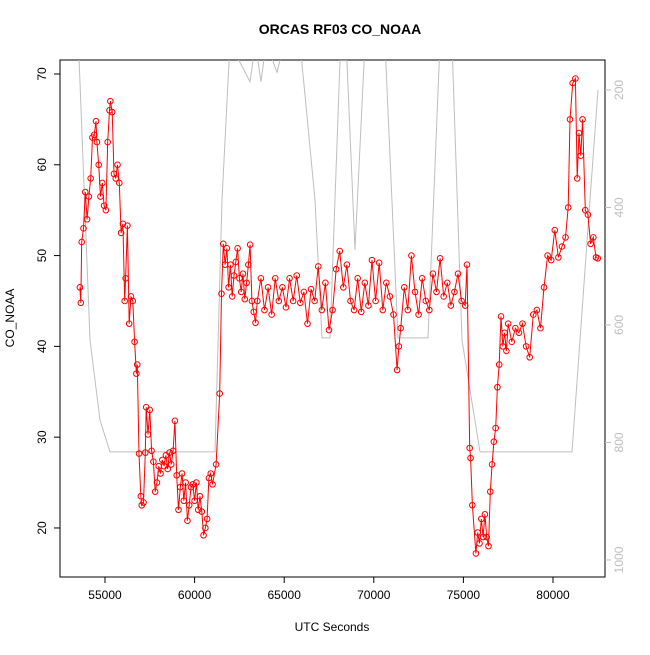 The width and height of the screenshot is (650, 655). What do you see at coordinates (619, 559) in the screenshot?
I see `y2-tick-label: 1000` at bounding box center [619, 559].